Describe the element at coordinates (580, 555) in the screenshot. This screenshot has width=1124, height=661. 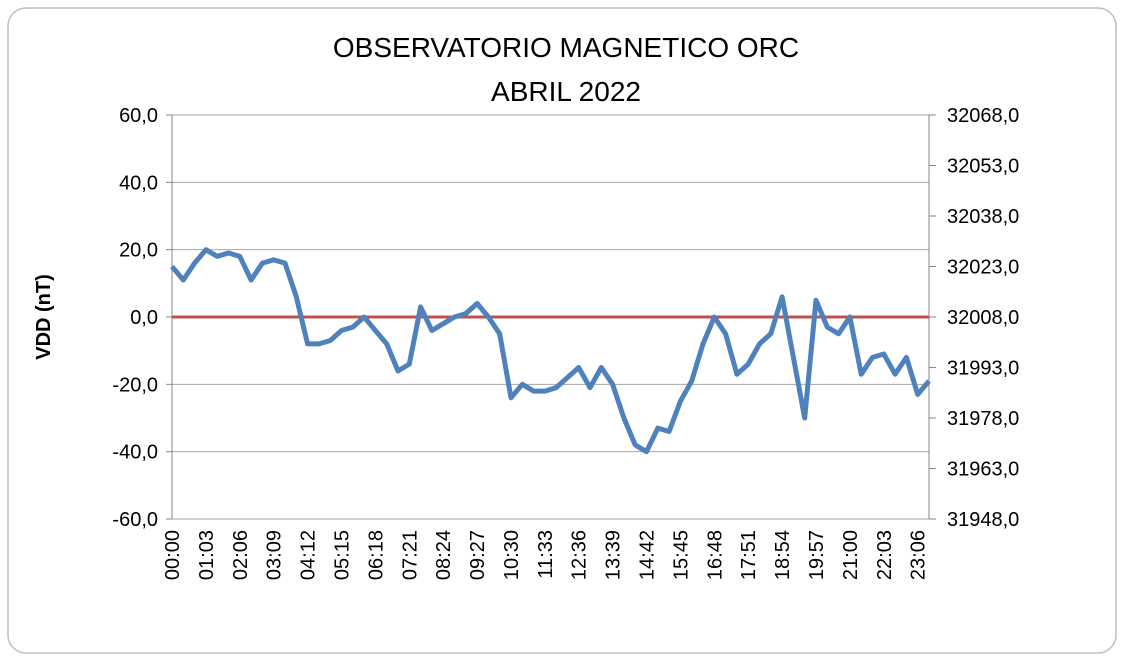
I see `x-tick-label: 12:36` at that location.